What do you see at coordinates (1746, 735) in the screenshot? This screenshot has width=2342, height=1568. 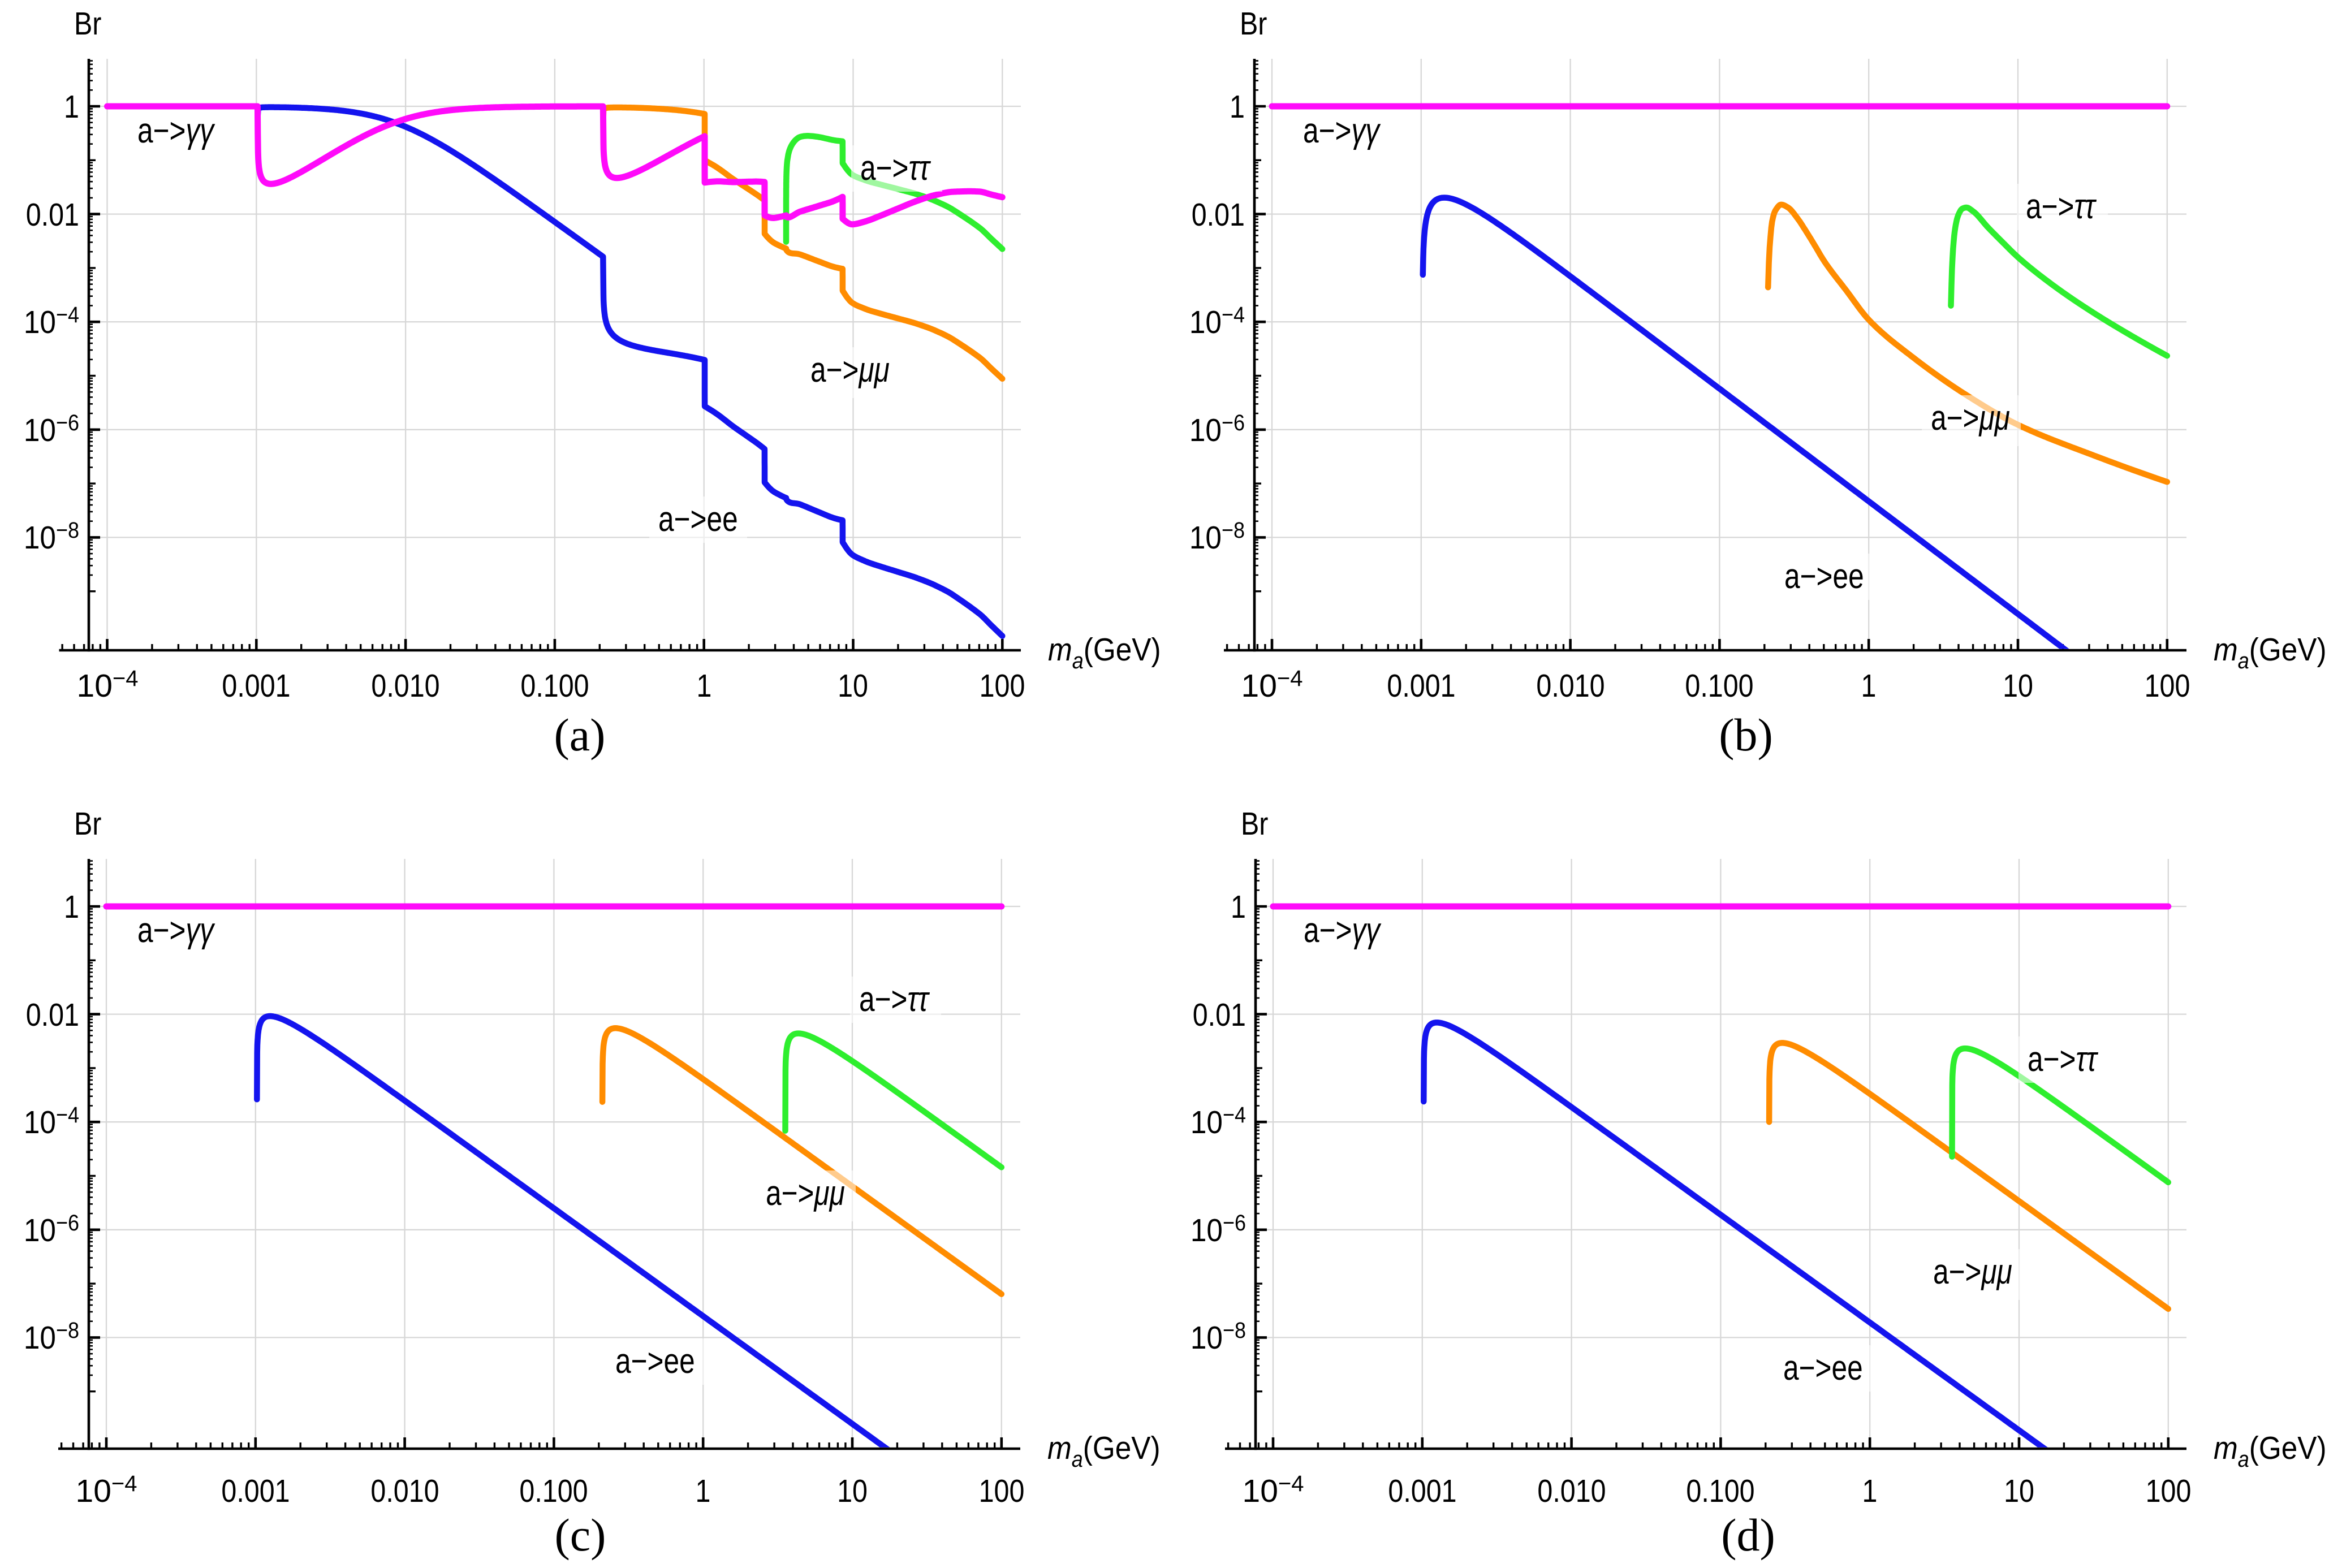 I see `svg-text: (b)` at bounding box center [1746, 735].